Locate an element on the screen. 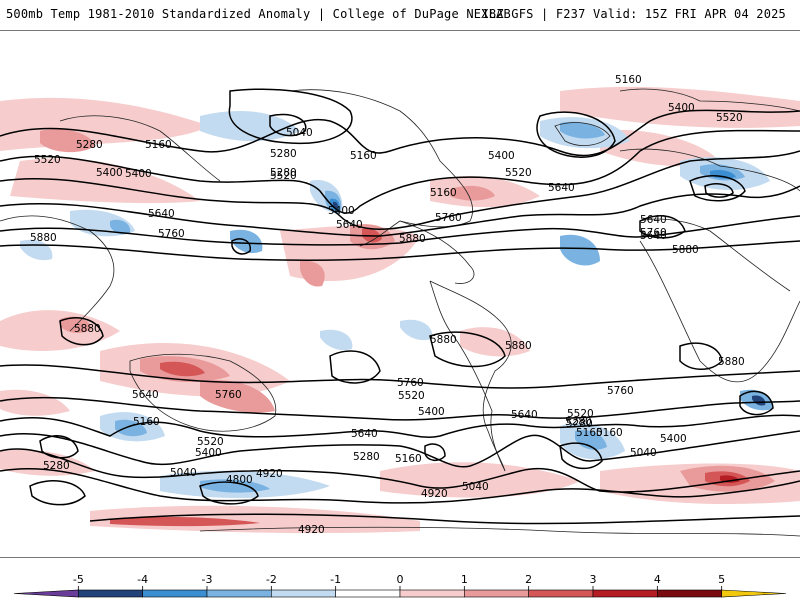 Image resolution: width=800 pixels, height=604 pixels. anomaly-colorbar: -5 -4 -3 -2 -1 0 1 2 3 4 5 is located at coordinates (400, 586).